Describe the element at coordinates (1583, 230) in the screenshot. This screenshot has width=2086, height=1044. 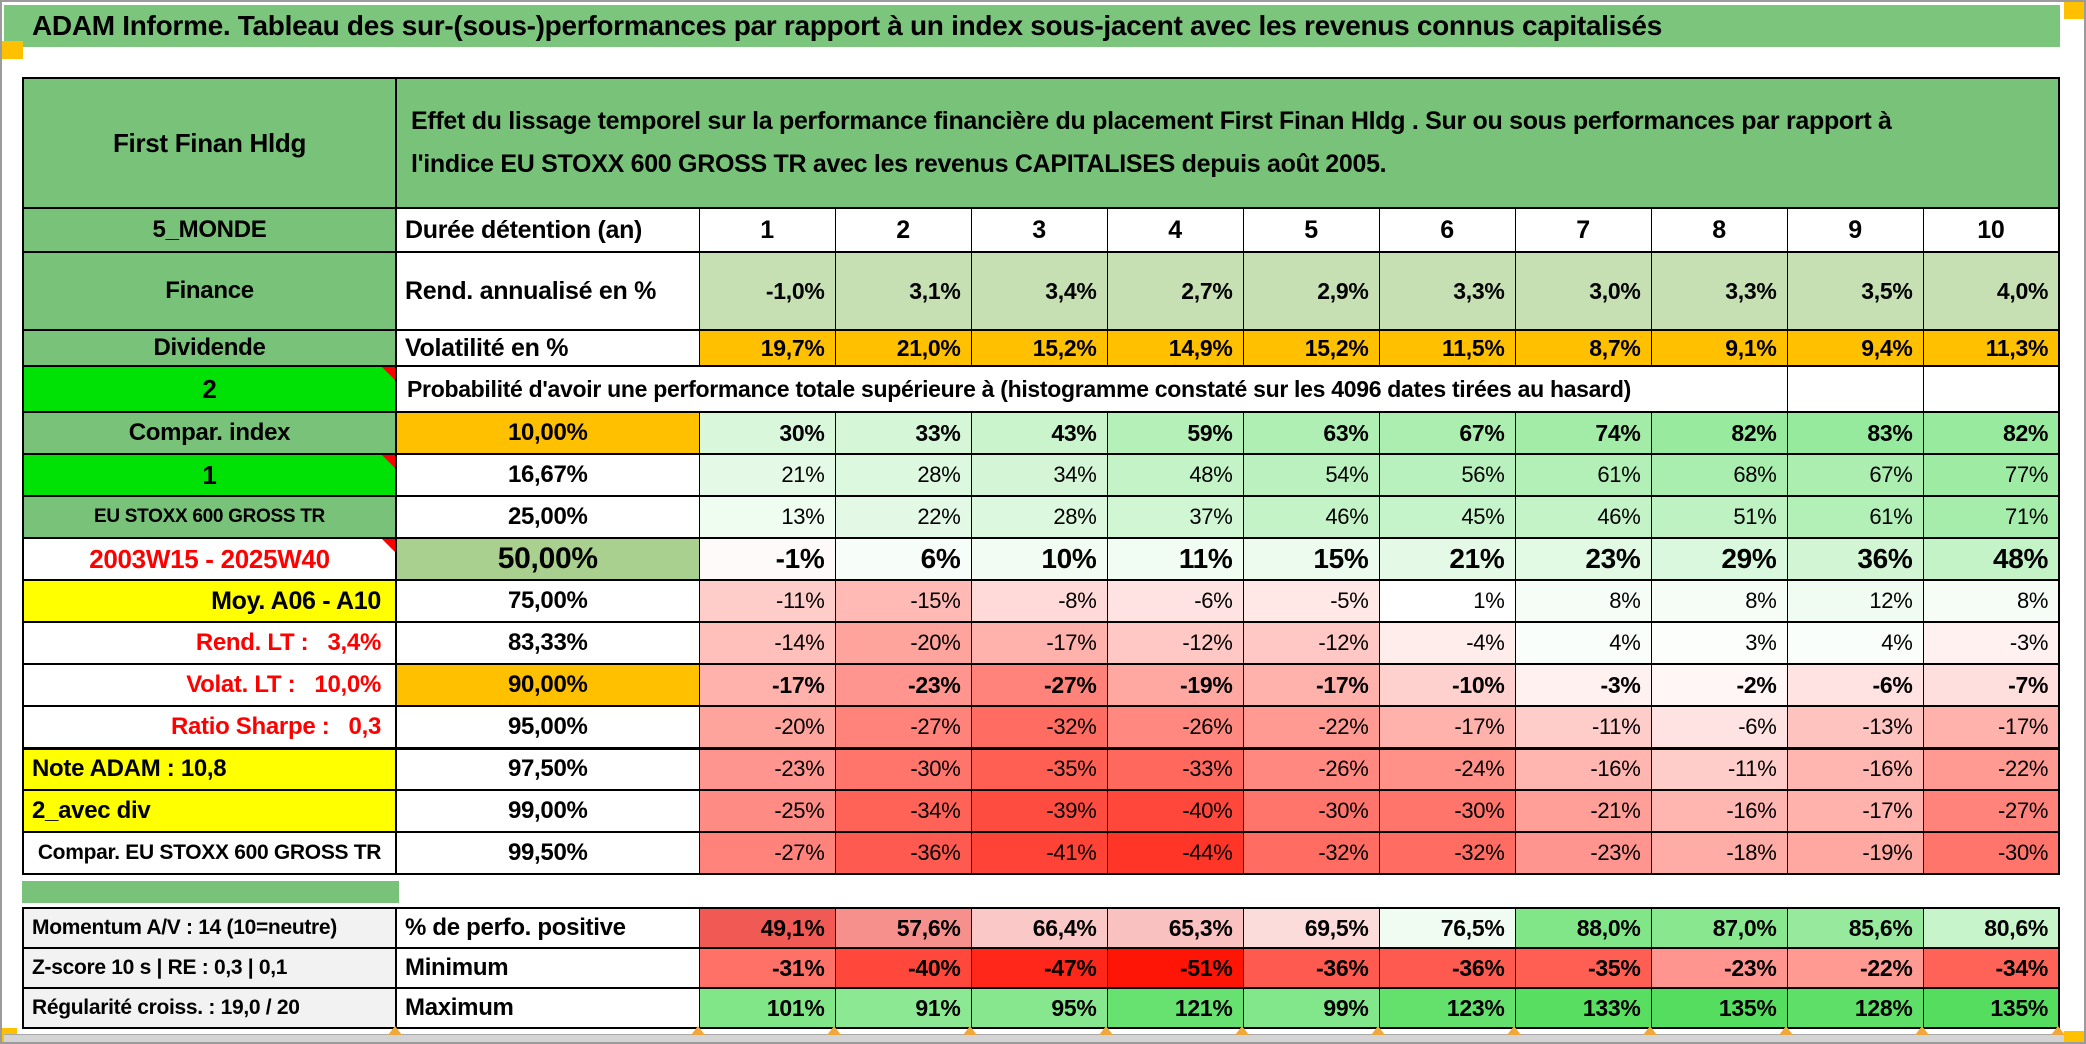
I see `value-cell: 7` at that location.